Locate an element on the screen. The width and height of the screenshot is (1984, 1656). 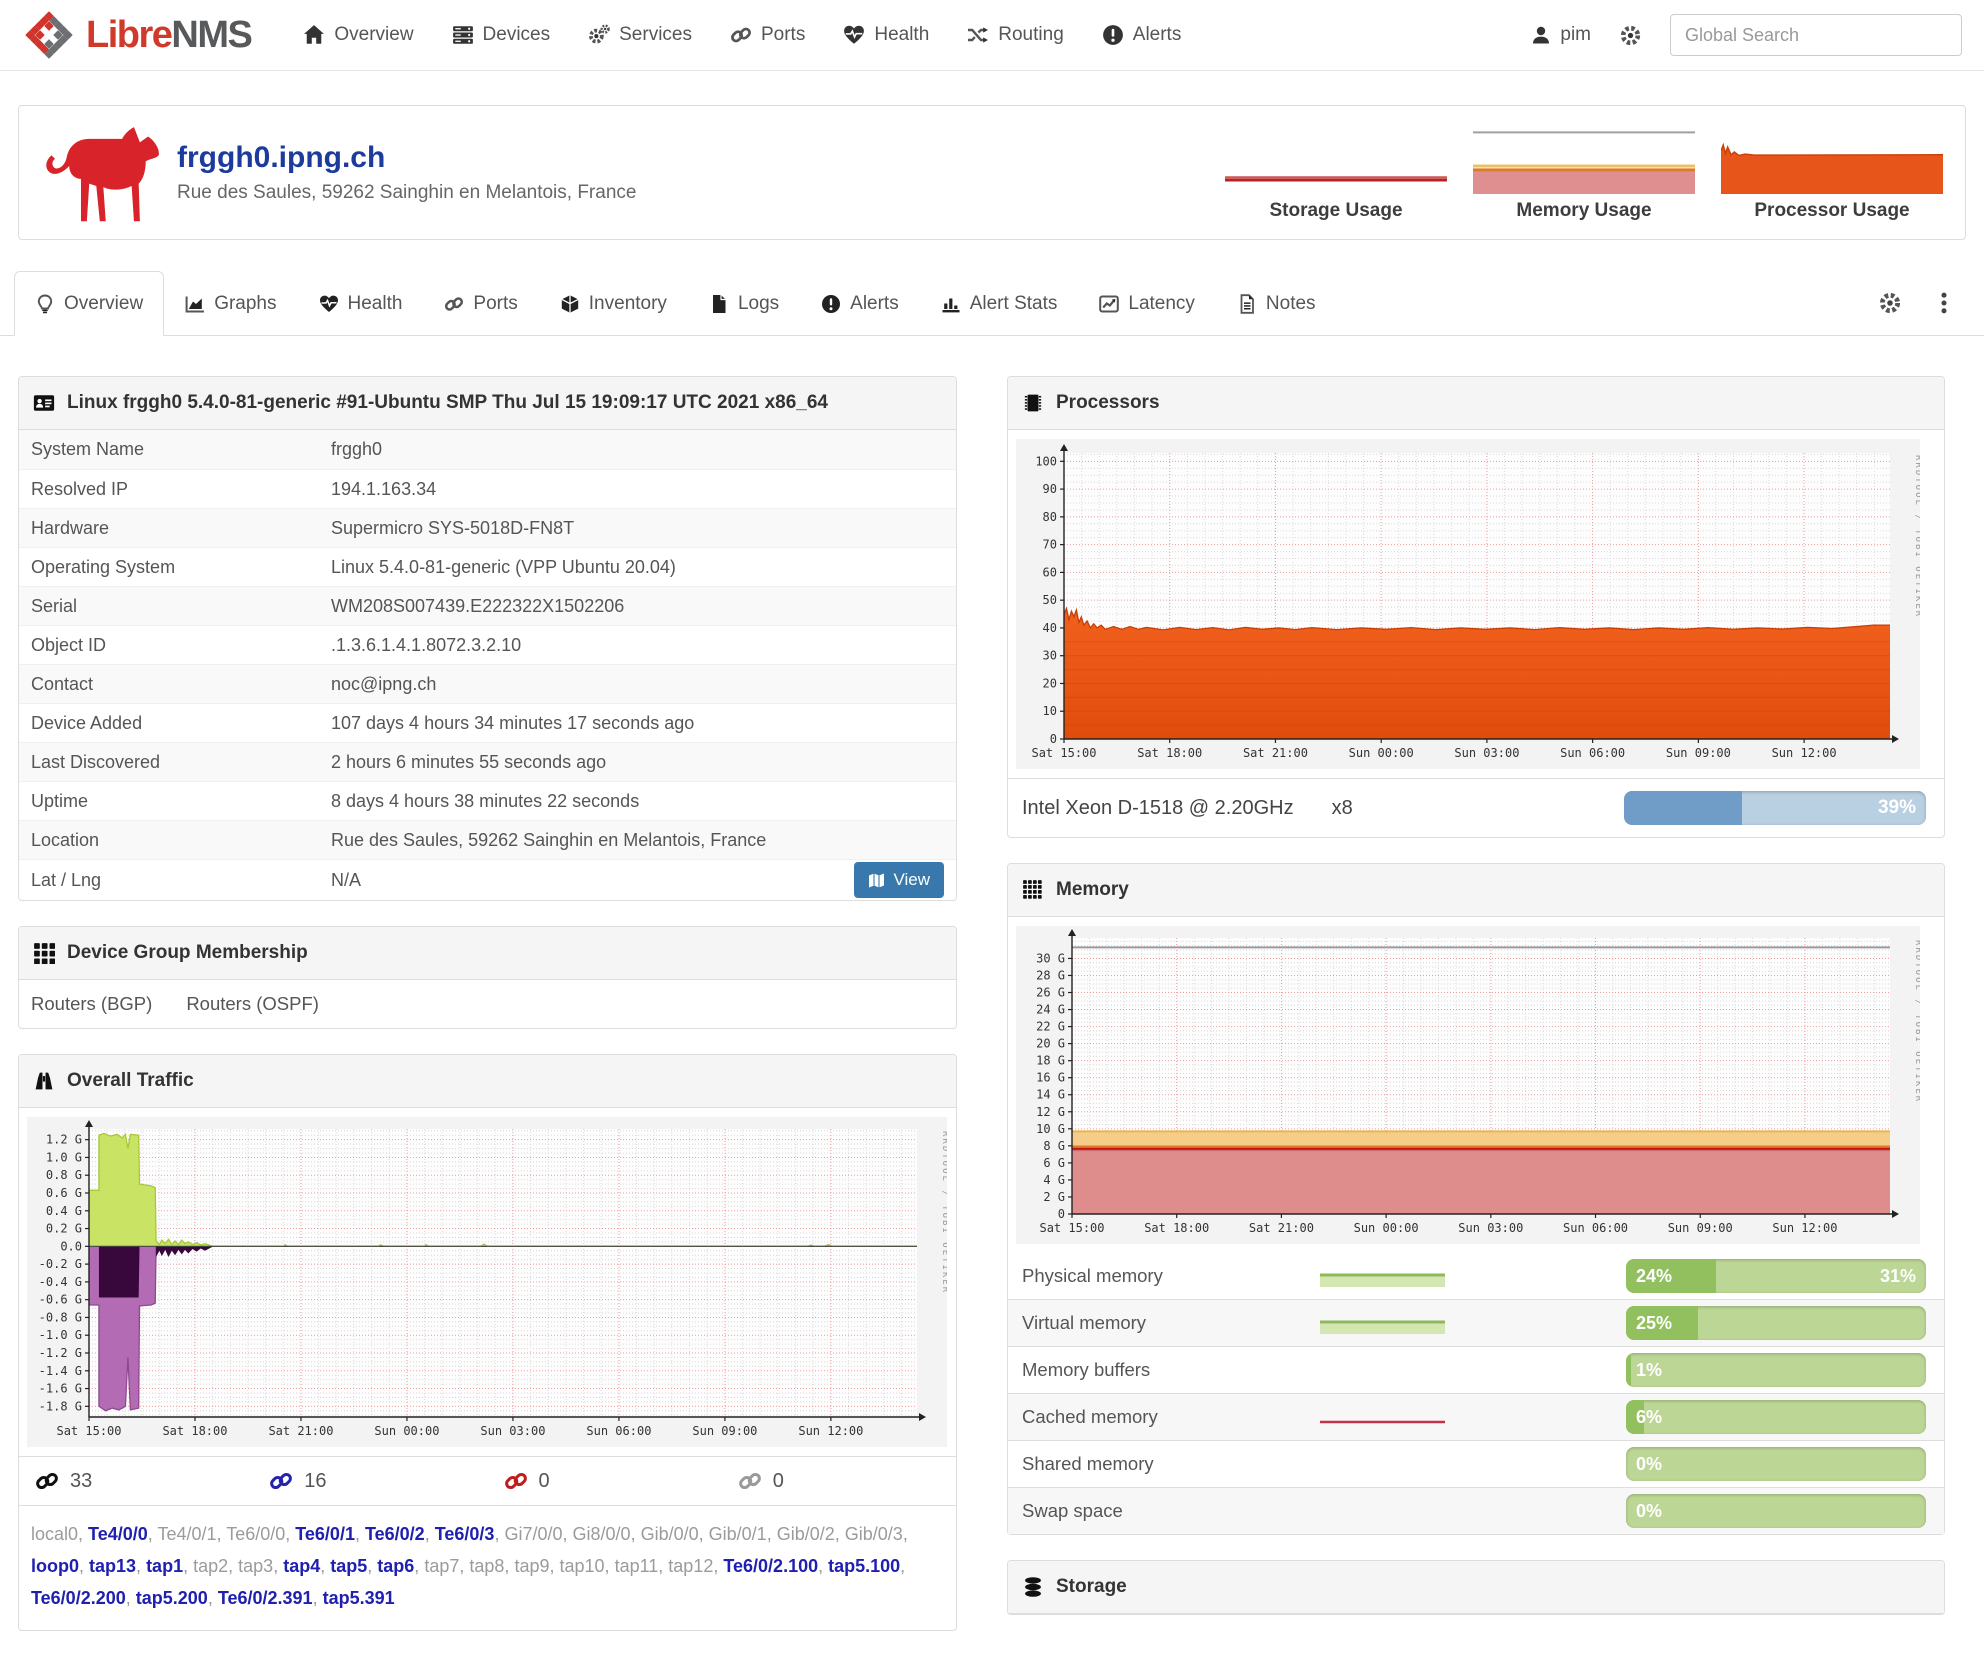
port-link: tap5 is located at coordinates (349, 1566).